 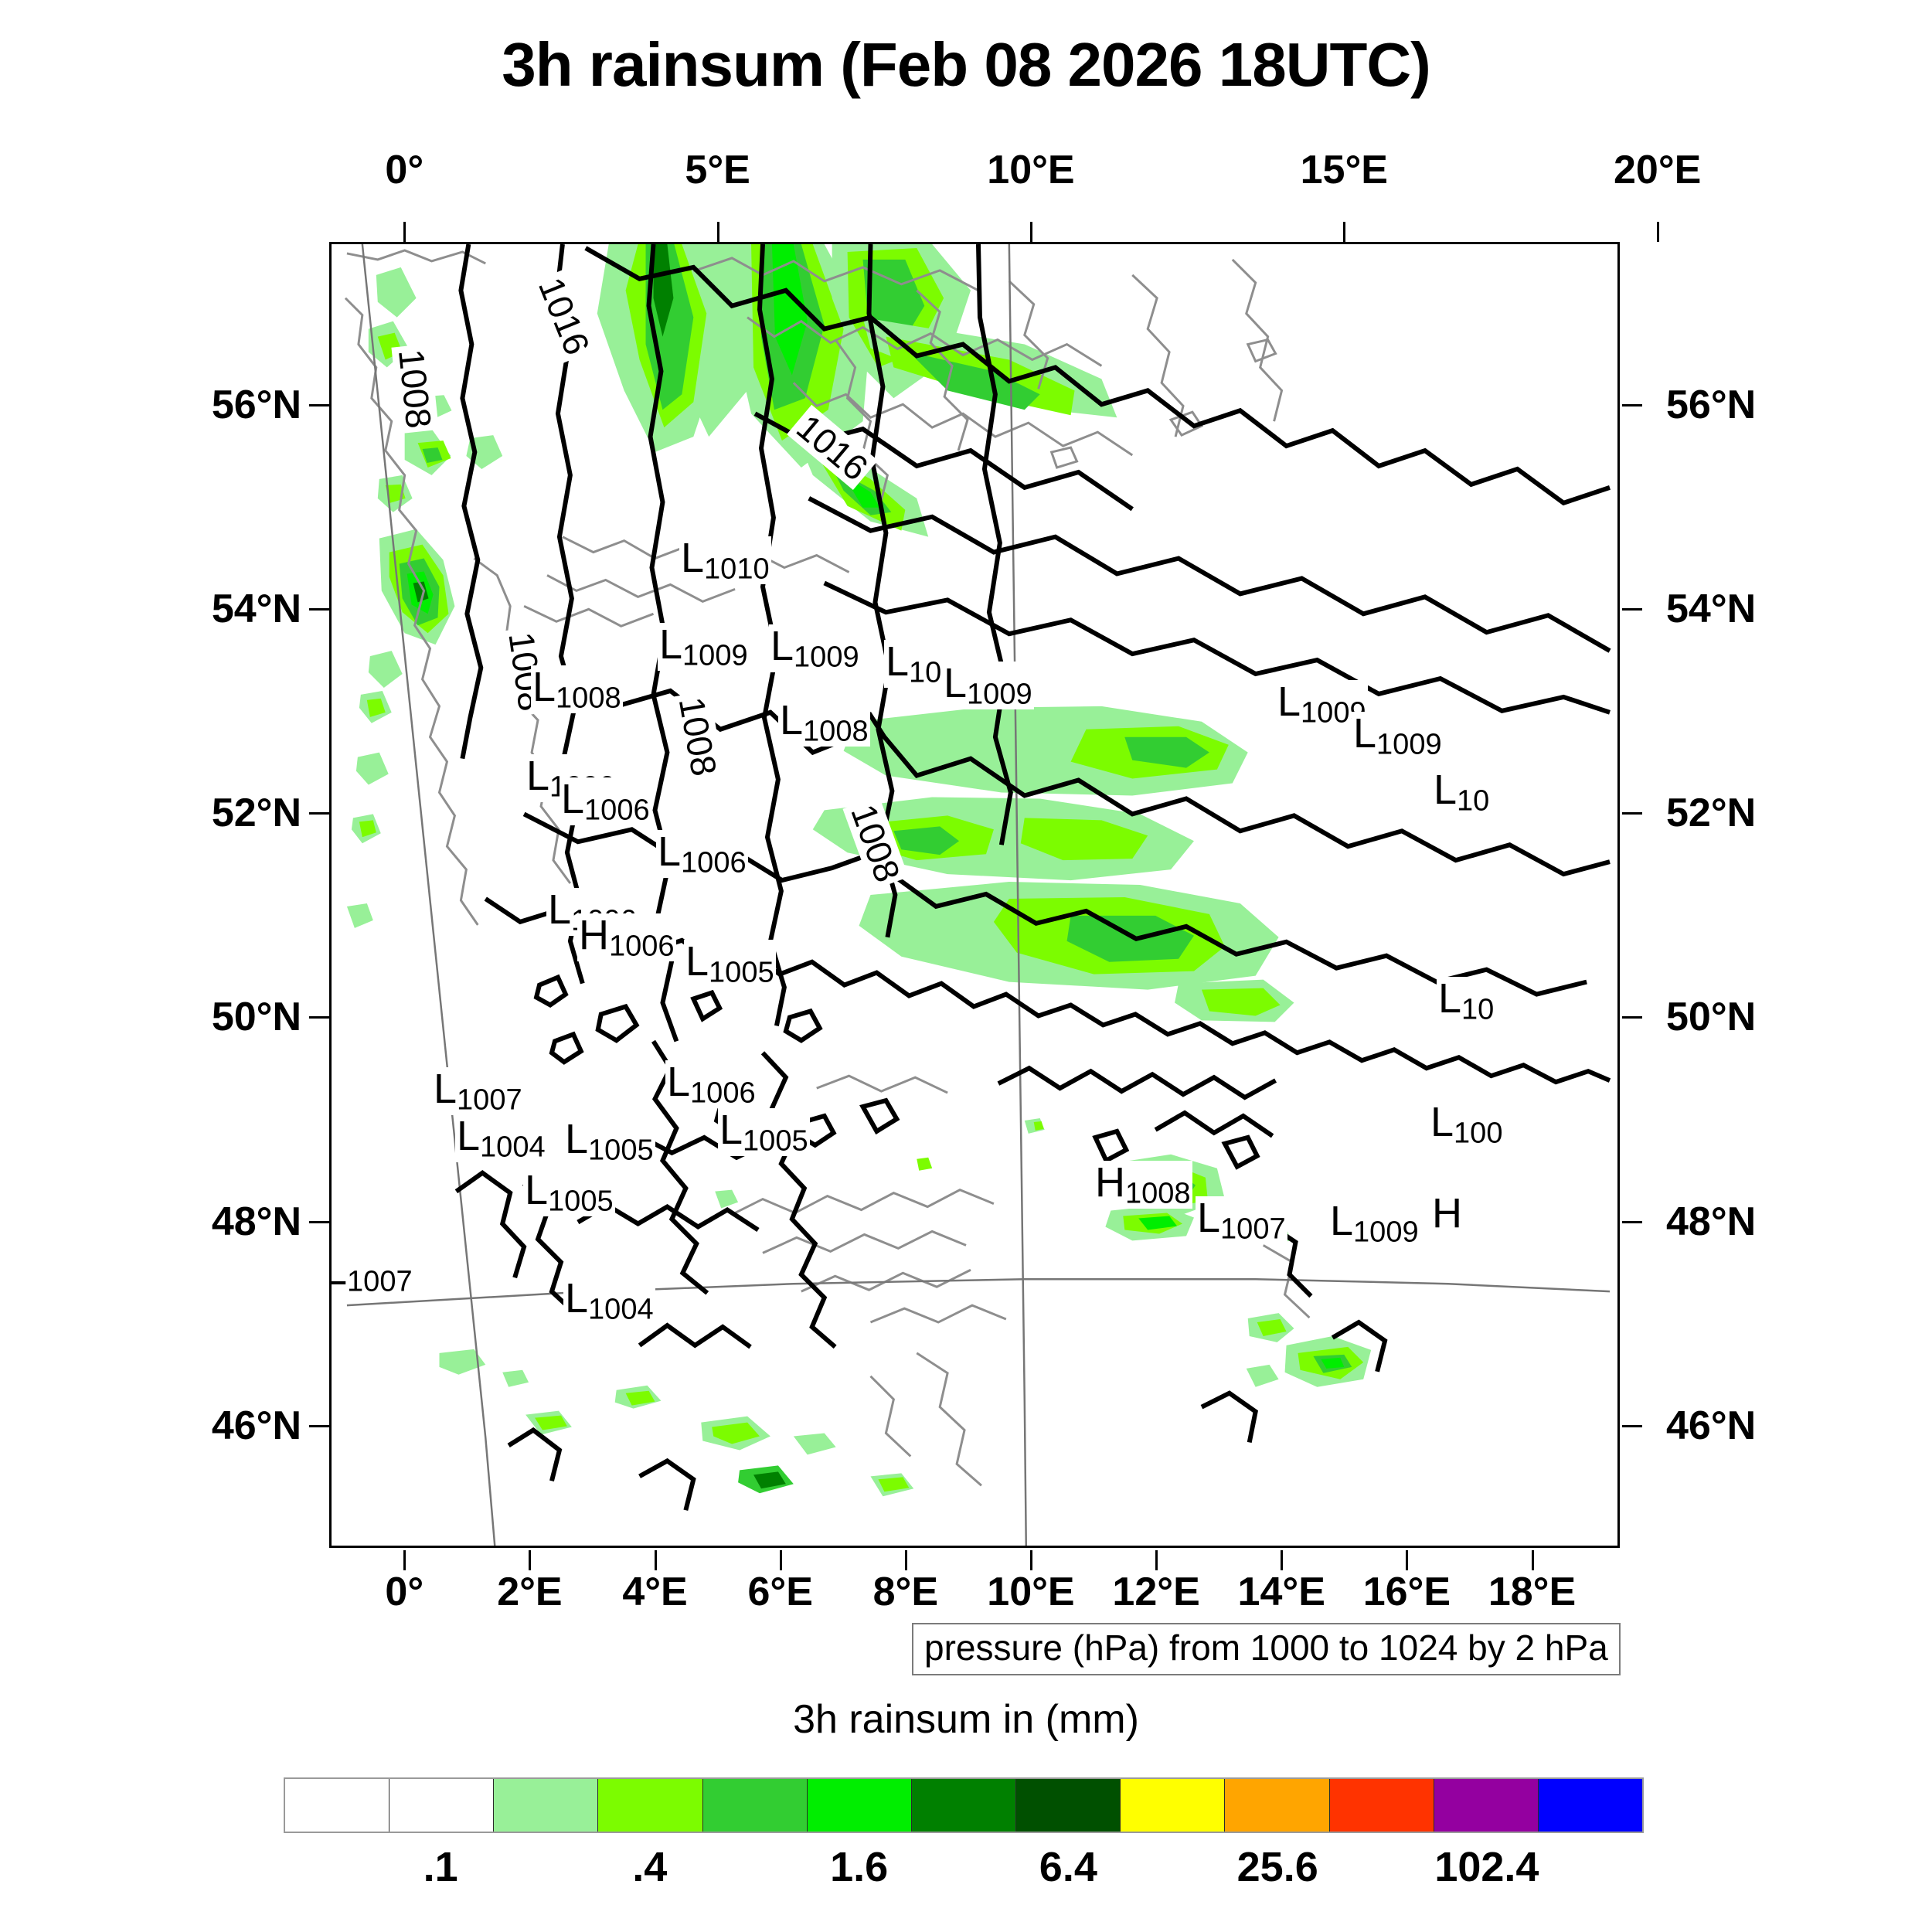 What do you see at coordinates (1281, 1592) in the screenshot?
I see `x-axis-tick-label-bottom: 14°E` at bounding box center [1281, 1592].